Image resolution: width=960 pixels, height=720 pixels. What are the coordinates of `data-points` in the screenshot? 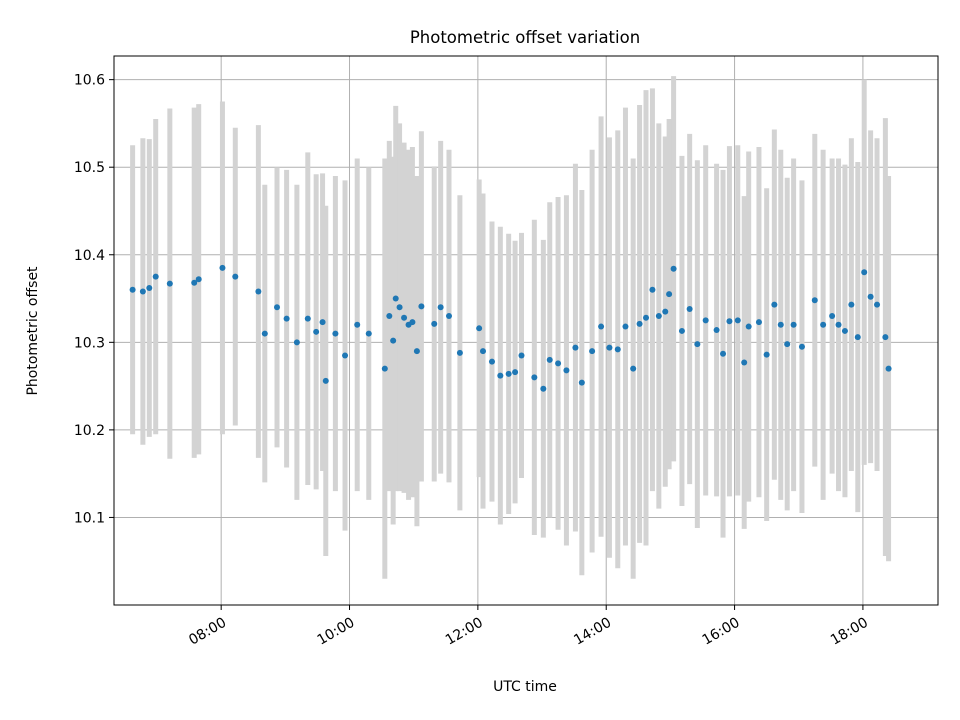 It's located at (510, 328).